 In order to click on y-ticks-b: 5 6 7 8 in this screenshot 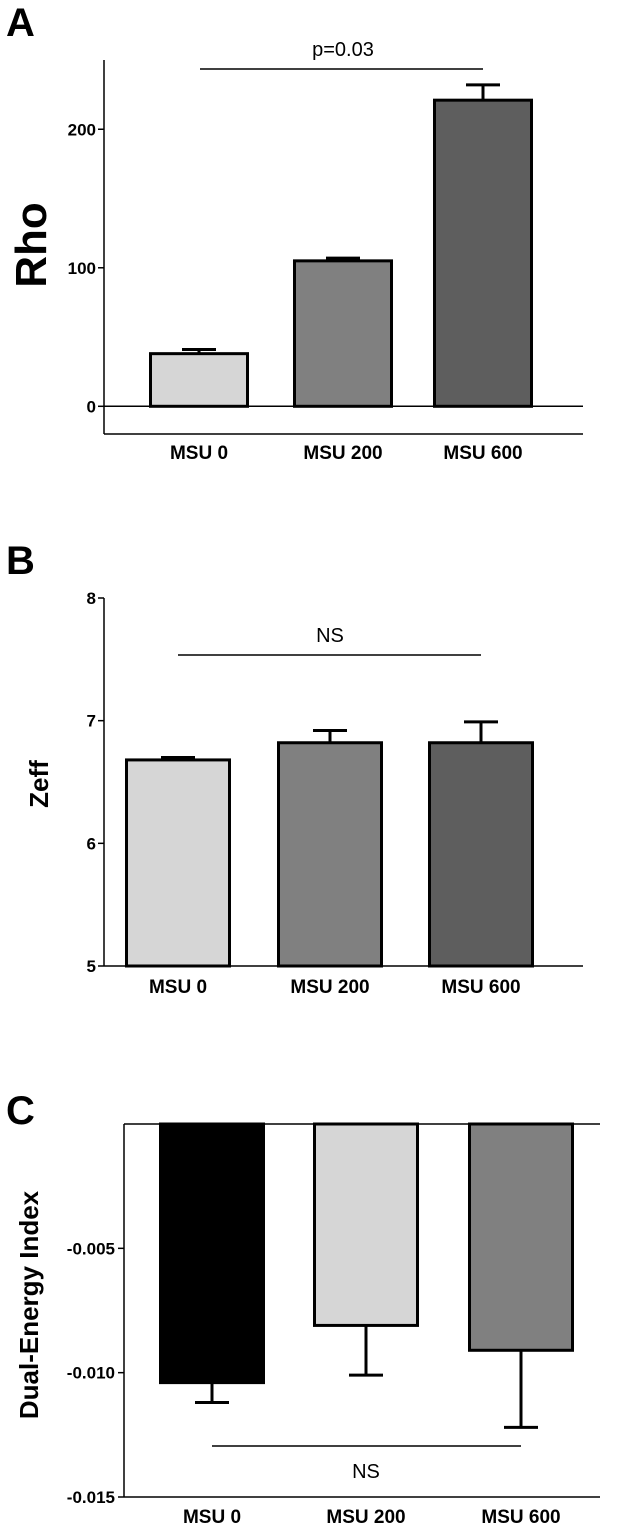, I will do `click(95, 782)`.